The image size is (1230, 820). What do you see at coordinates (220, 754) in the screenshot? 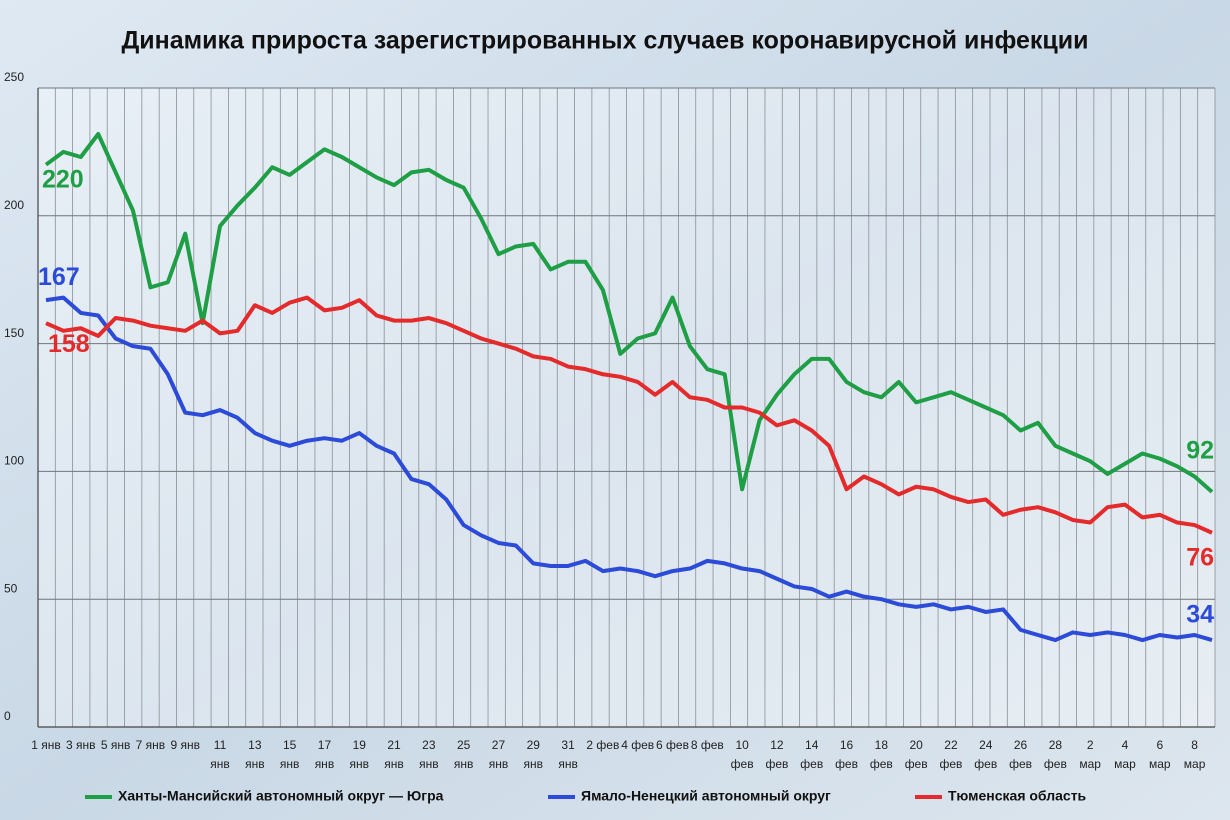
I see `x-tick-label: 11 янв` at bounding box center [220, 754].